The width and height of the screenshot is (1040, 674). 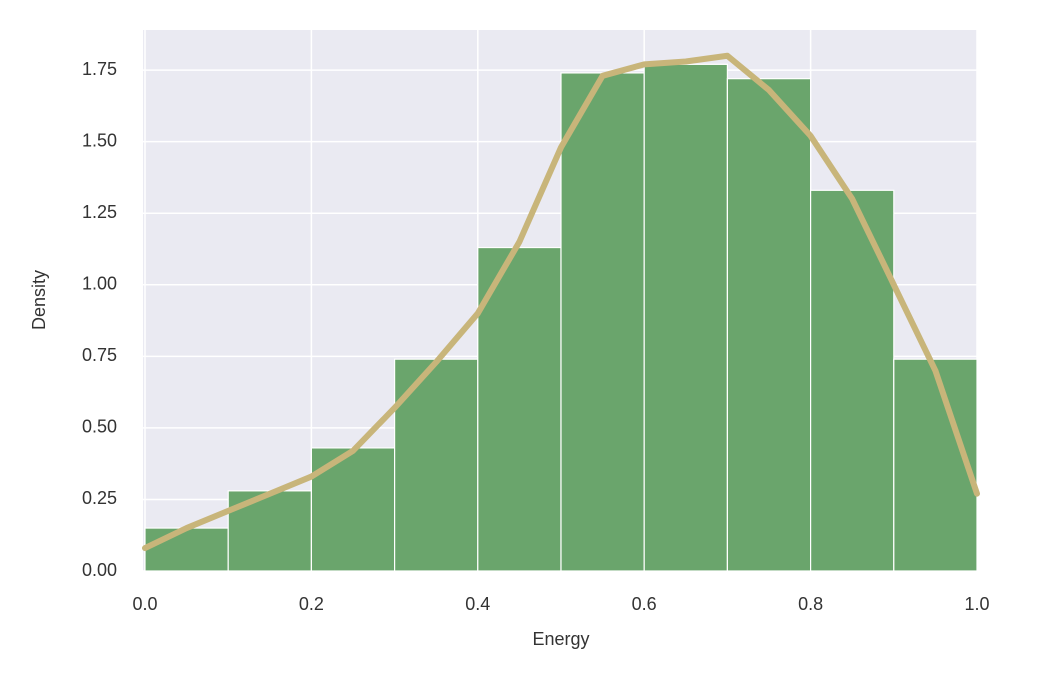 I want to click on x-tick-label: 0.0, so click(x=144, y=604).